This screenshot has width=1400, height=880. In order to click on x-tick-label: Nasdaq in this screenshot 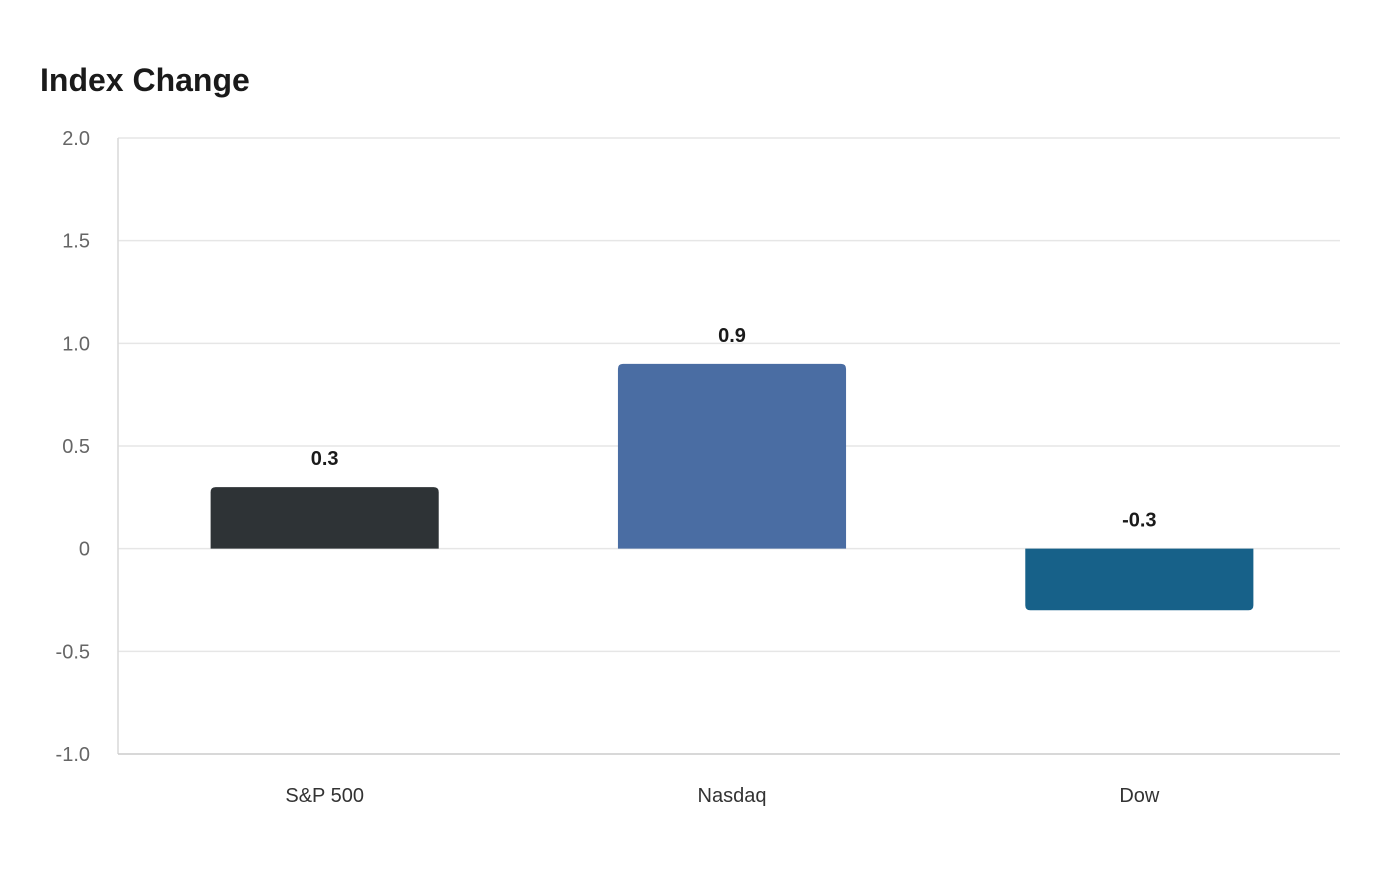, I will do `click(732, 796)`.